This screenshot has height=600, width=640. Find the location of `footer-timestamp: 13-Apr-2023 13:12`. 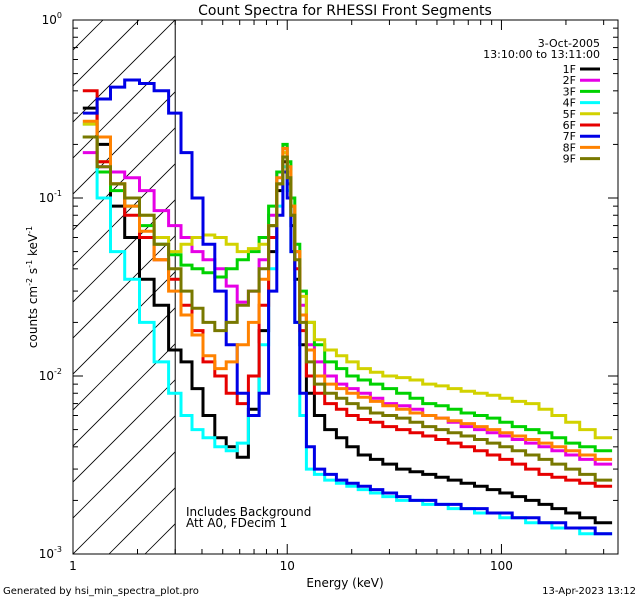

footer-timestamp: 13-Apr-2023 13:12 is located at coordinates (589, 591).